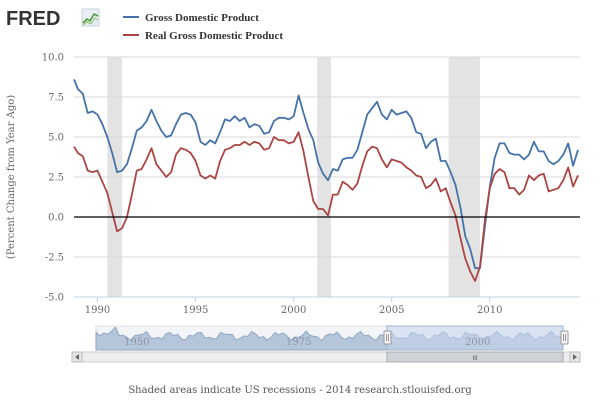  I want to click on y-tick-label: -5.0, so click(54, 298).